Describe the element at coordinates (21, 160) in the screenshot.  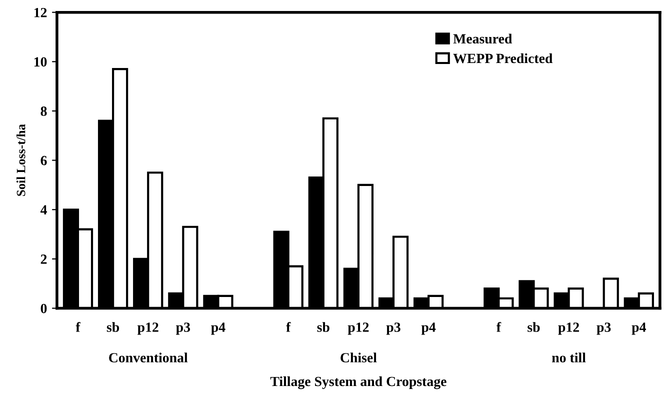
I see `y-axis-title: Soil Loss-t/ha` at that location.